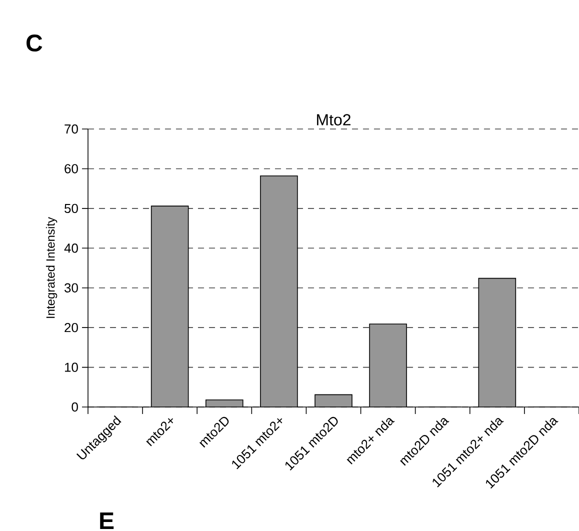 This screenshot has width=579, height=531. What do you see at coordinates (34, 43) in the screenshot?
I see `text: C` at bounding box center [34, 43].